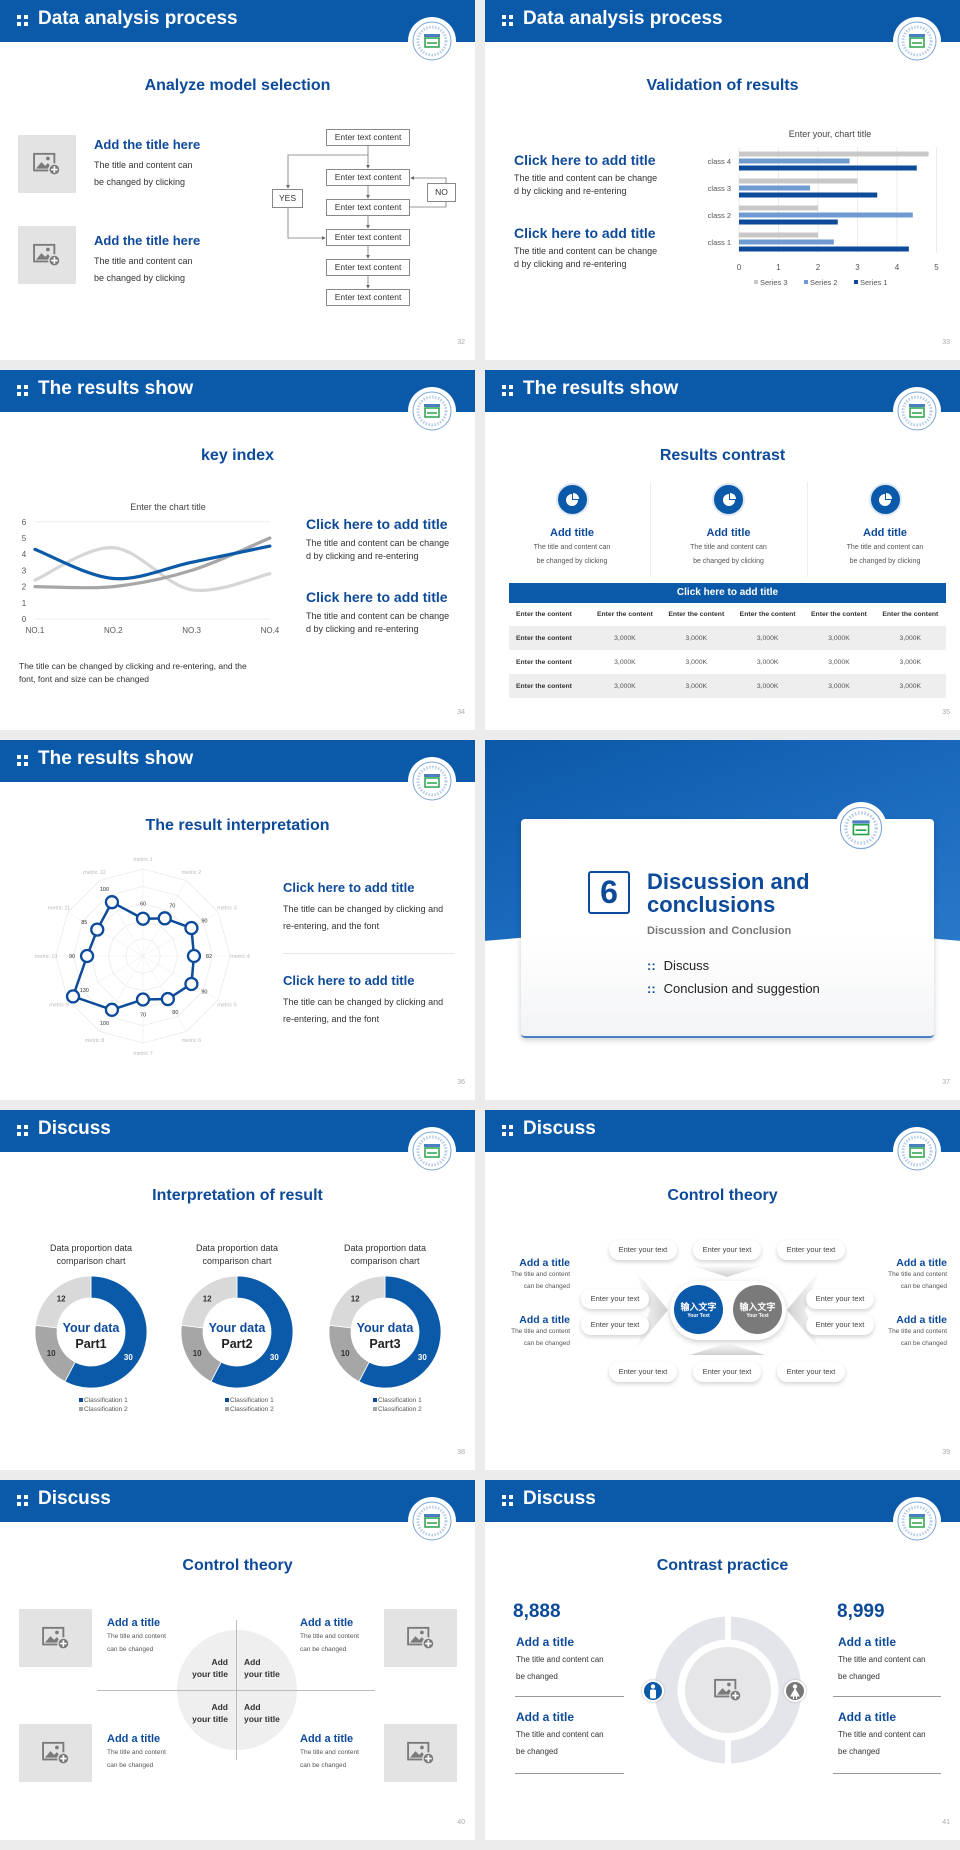 This screenshot has height=1850, width=960. I want to click on donut-center-label: Your data Part1, so click(91, 1336).